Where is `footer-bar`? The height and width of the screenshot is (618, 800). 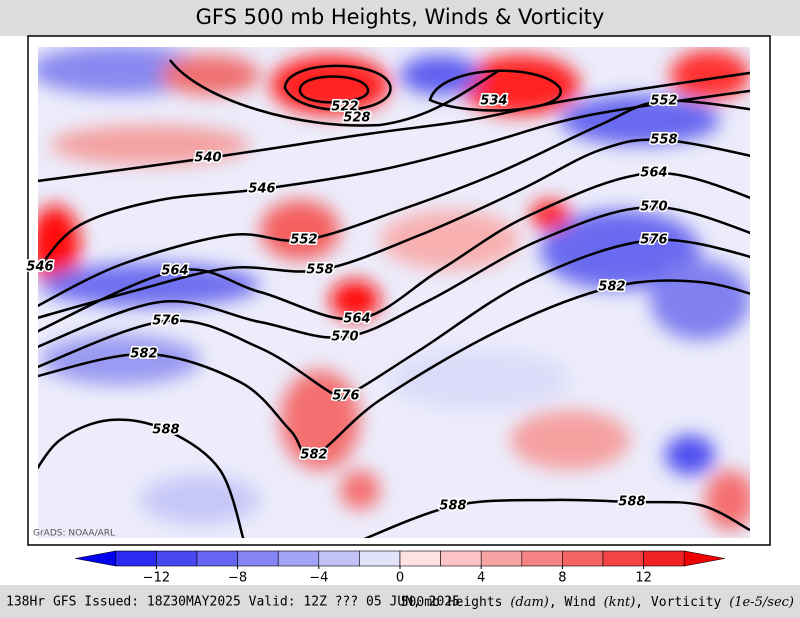
footer-bar is located at coordinates (400, 601).